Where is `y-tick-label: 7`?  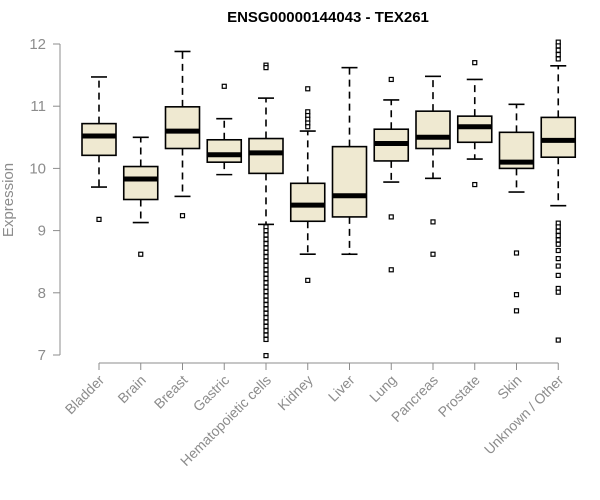 y-tick-label: 7 is located at coordinates (42, 355).